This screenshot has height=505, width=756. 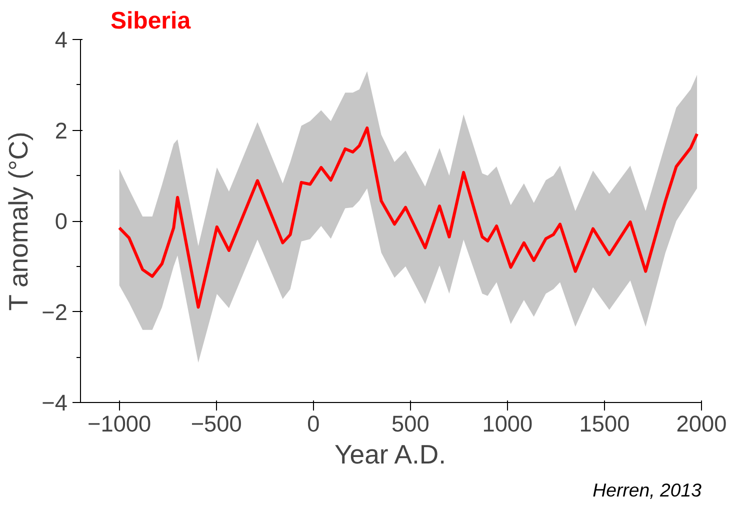 What do you see at coordinates (411, 423) in the screenshot?
I see `x-tick-label: 500` at bounding box center [411, 423].